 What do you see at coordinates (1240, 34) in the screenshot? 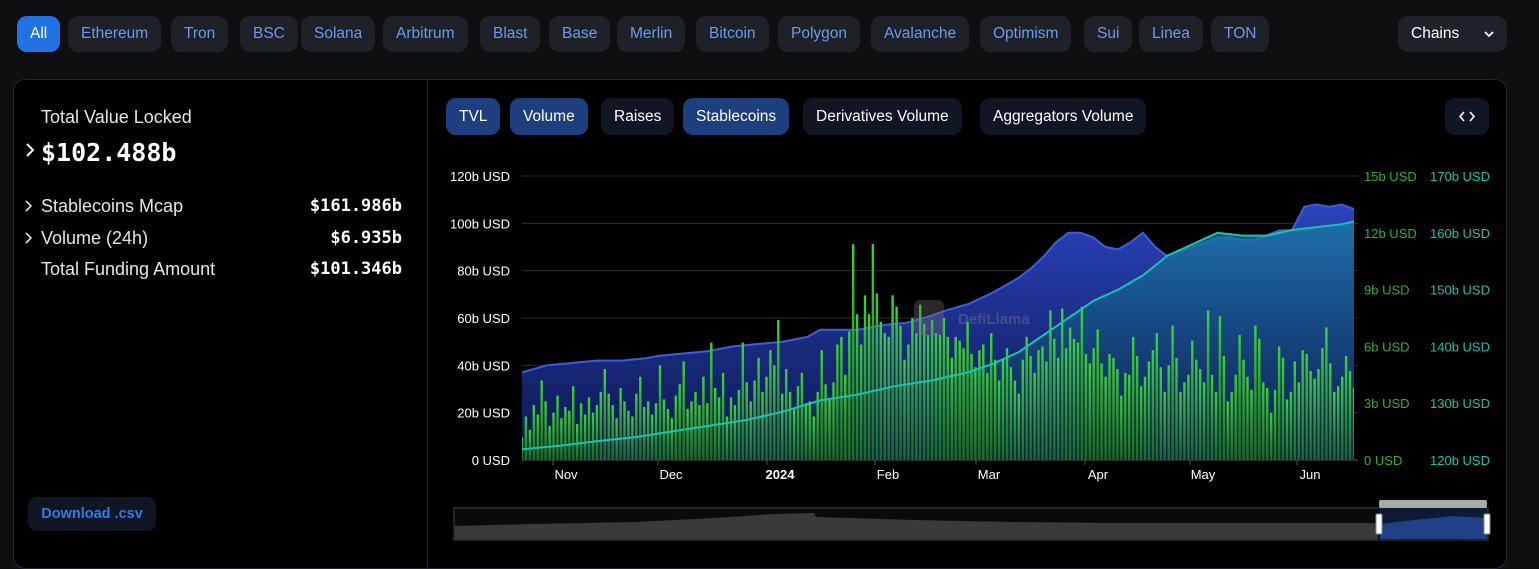
I see `chain-pill-ton: TON` at bounding box center [1240, 34].